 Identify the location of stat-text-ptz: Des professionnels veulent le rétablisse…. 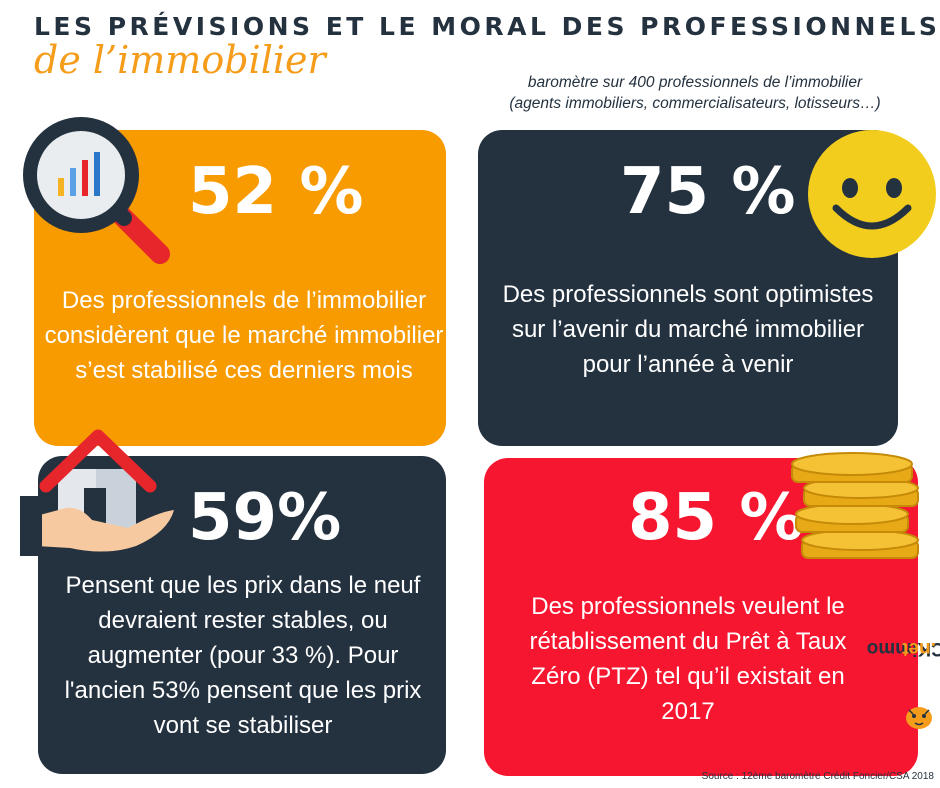
(688, 659).